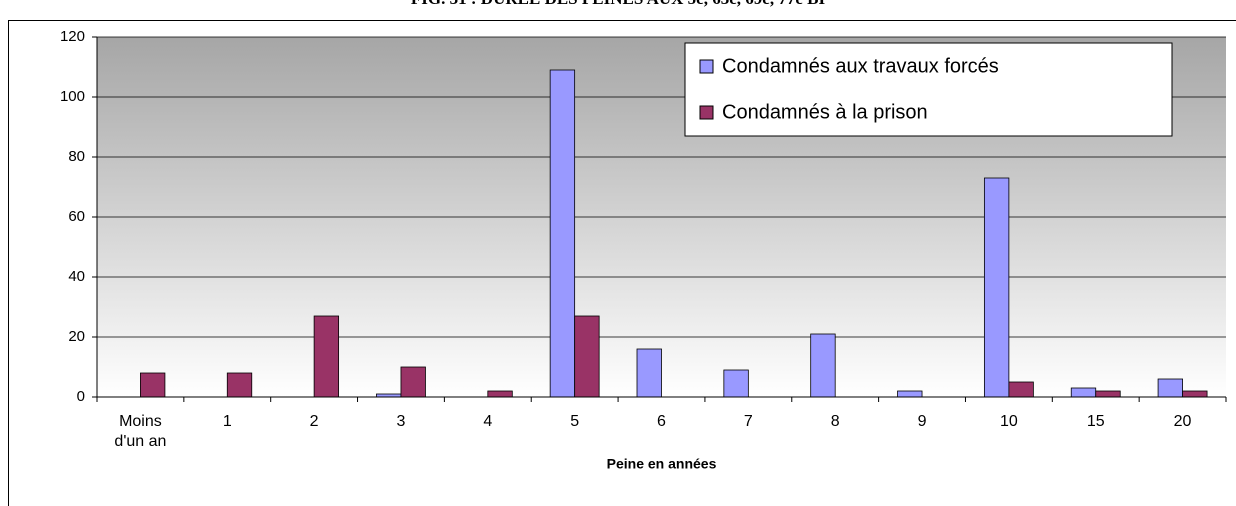 The width and height of the screenshot is (1236, 506). I want to click on x-tick-label: 10, so click(1008, 421).